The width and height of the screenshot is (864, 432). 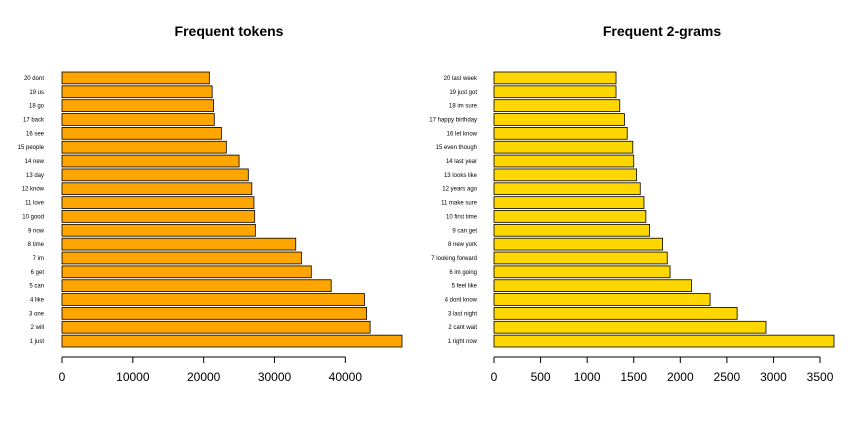 I want to click on token-category-label: 14 new, so click(x=35, y=162).